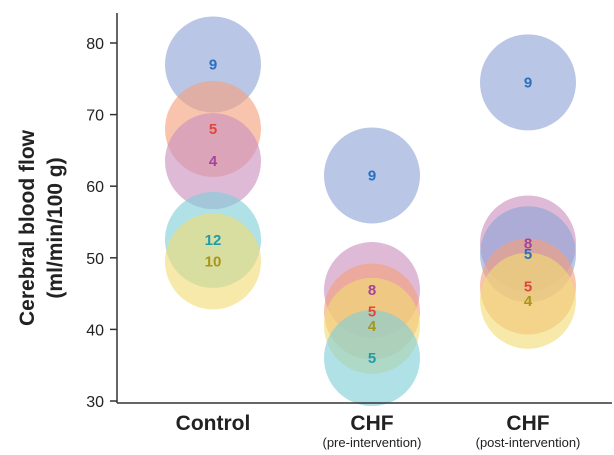 The image size is (614, 455). What do you see at coordinates (372, 442) in the screenshot?
I see `category-sublabel: (pre-intervention)` at bounding box center [372, 442].